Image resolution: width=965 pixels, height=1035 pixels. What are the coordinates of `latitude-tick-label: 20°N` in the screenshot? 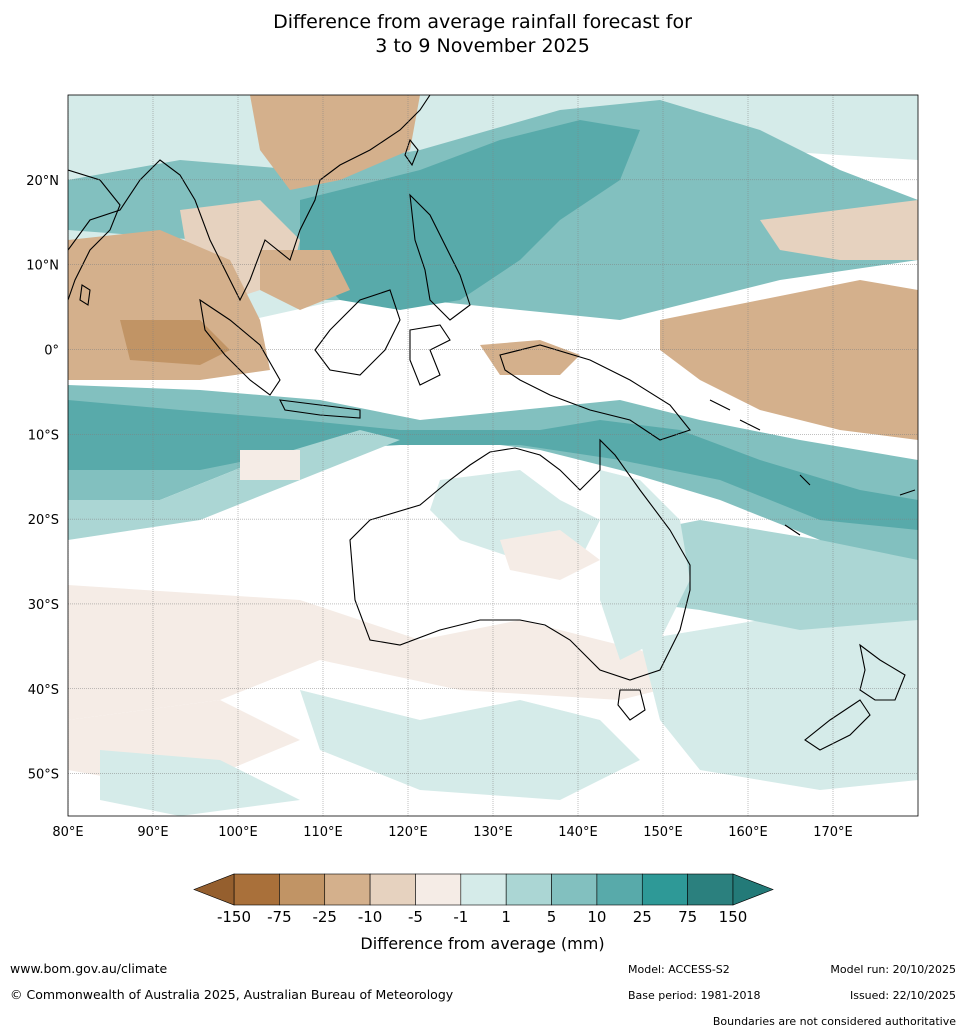 It's located at (42, 181).